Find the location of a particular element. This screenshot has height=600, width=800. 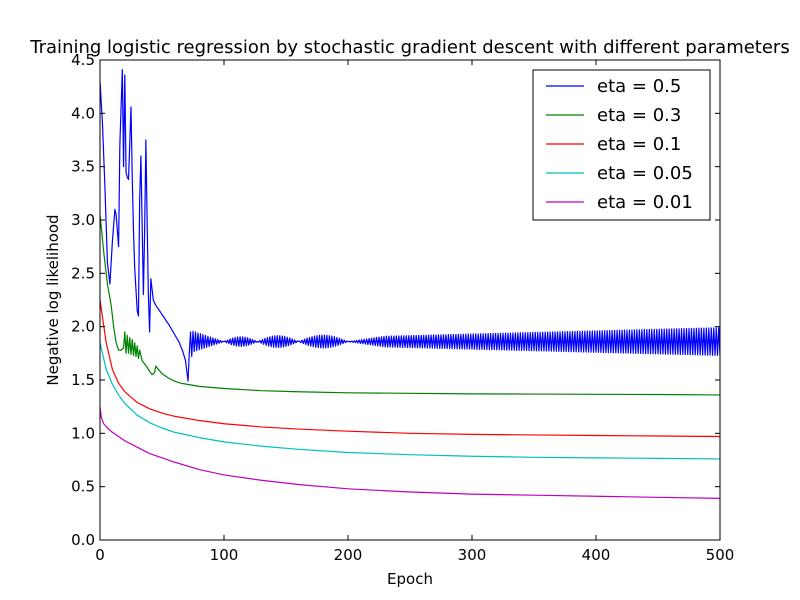

y-tick-label: 4.0 is located at coordinates (83, 113).